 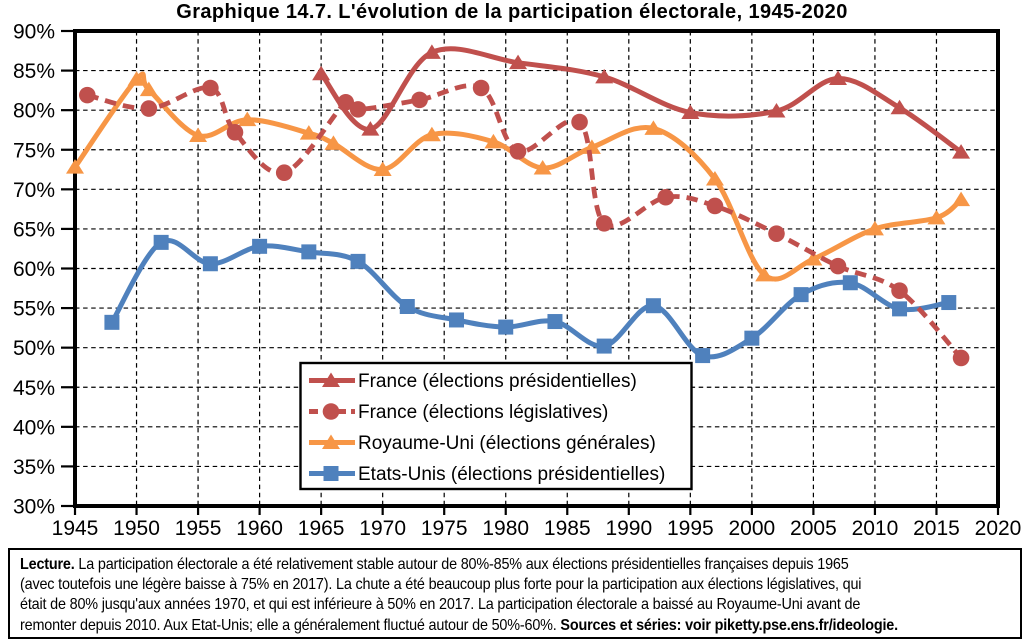 I want to click on svg-text:Etats-Unis (élections présiden: Etats-Unis (élections présidentielles), so click(x=511, y=474).